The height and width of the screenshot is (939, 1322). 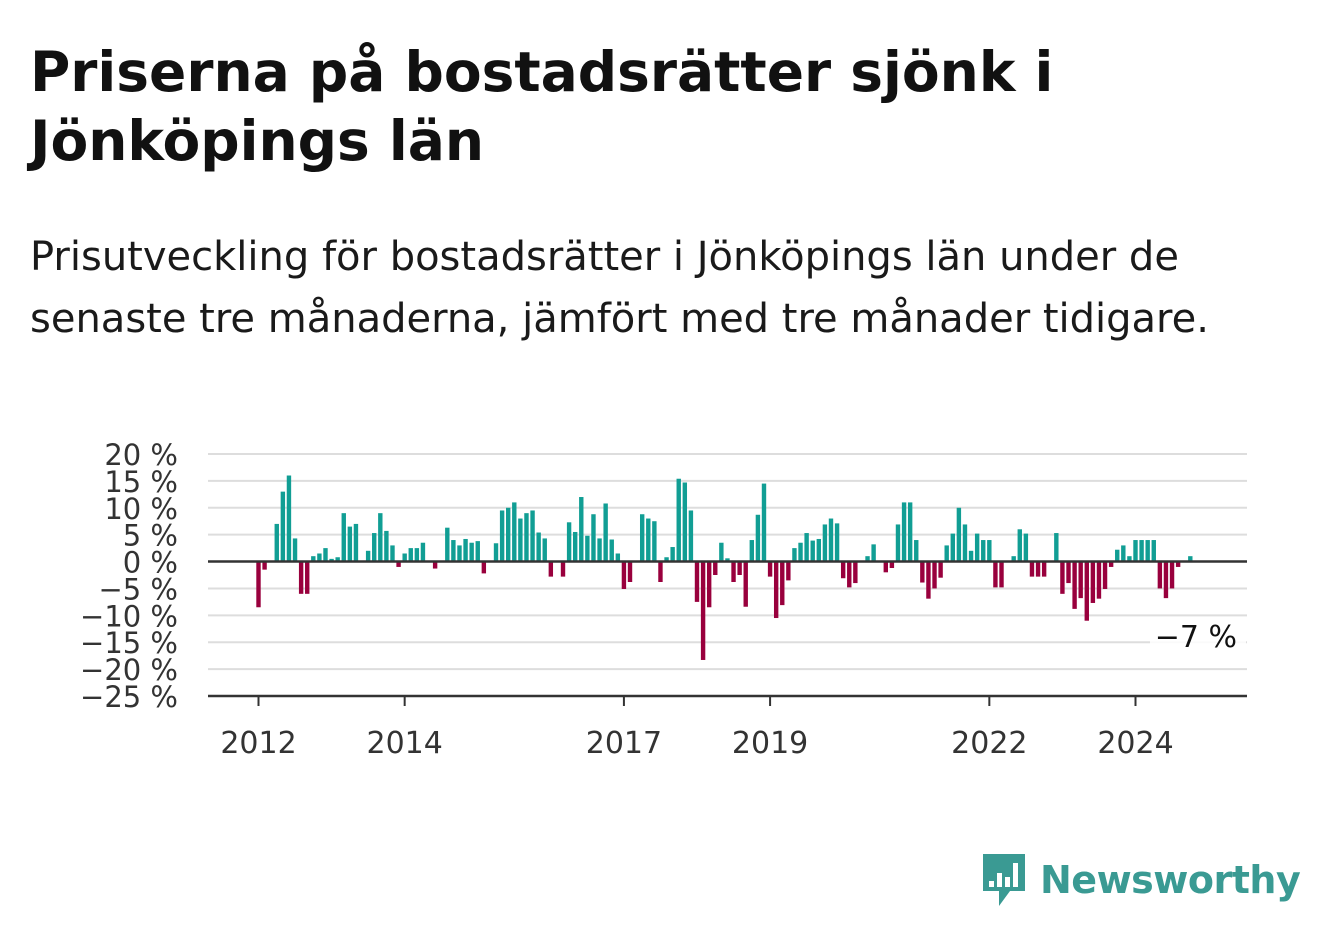 I want to click on x-tick-label: 2017, so click(x=624, y=743).